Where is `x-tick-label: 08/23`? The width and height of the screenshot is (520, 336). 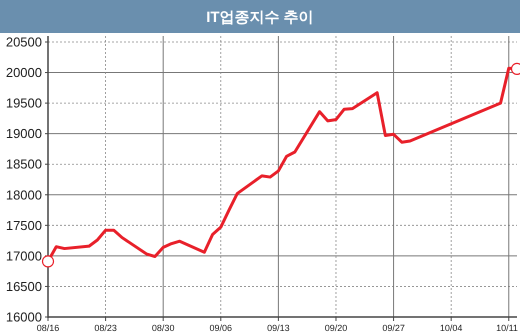 x-tick-label: 08/23 is located at coordinates (105, 328).